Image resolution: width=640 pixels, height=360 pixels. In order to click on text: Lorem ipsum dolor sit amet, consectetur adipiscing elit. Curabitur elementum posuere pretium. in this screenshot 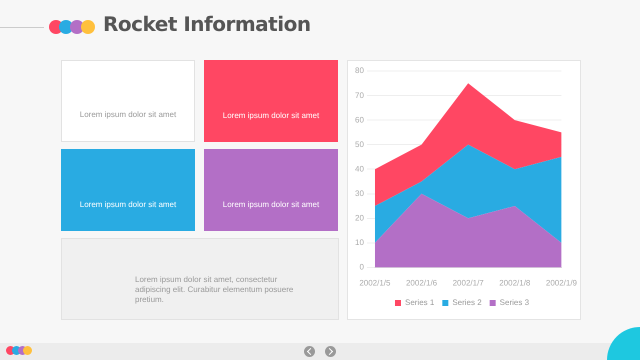, I will do `click(214, 290)`.